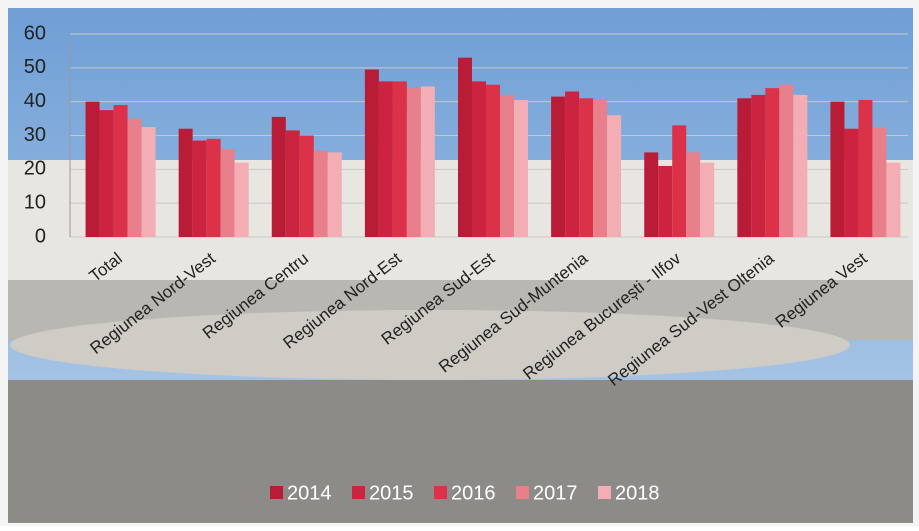 The height and width of the screenshot is (531, 919). Describe the element at coordinates (637, 493) in the screenshot. I see `legend-label: 2018` at that location.